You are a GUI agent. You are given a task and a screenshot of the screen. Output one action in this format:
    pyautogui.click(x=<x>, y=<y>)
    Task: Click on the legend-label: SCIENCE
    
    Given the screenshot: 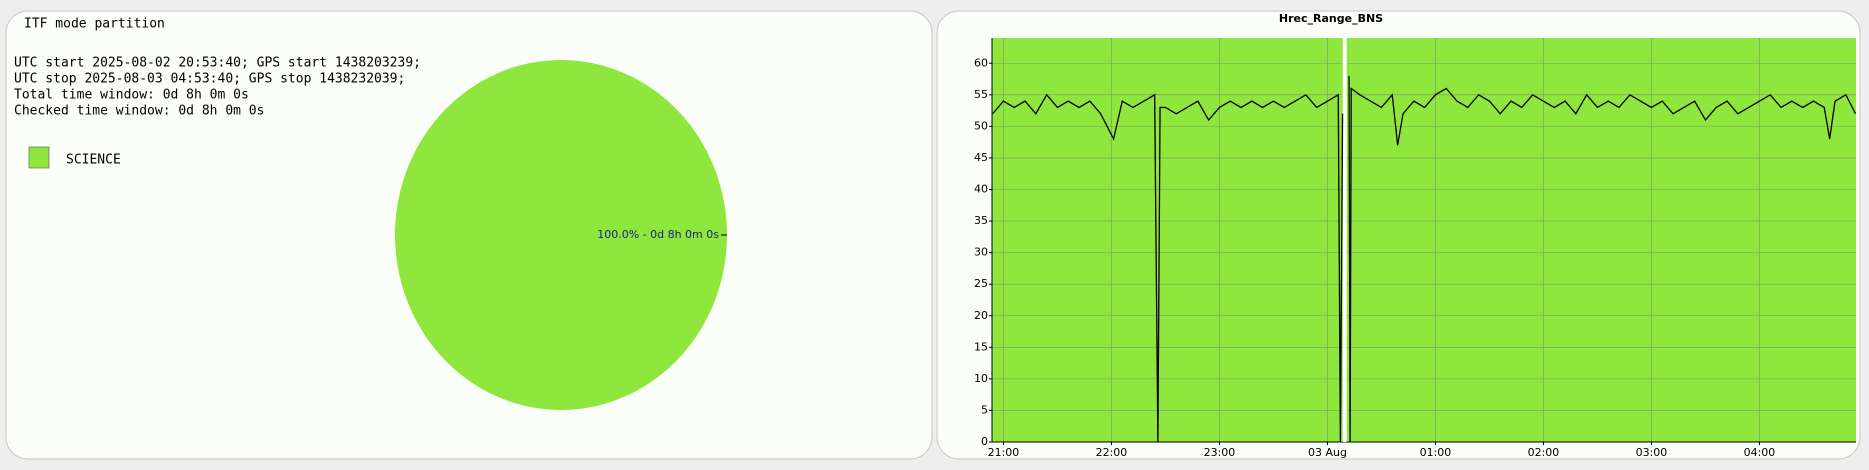 What is the action you would take?
    pyautogui.click(x=93, y=160)
    